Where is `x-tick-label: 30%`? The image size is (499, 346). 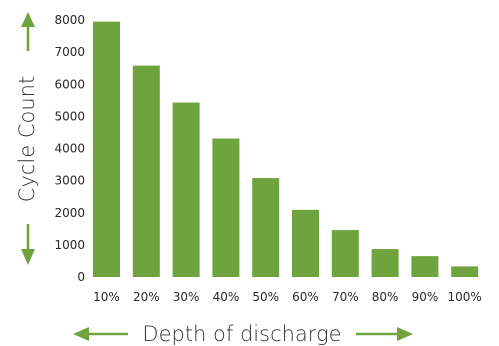
x-tick-label: 30% is located at coordinates (186, 297).